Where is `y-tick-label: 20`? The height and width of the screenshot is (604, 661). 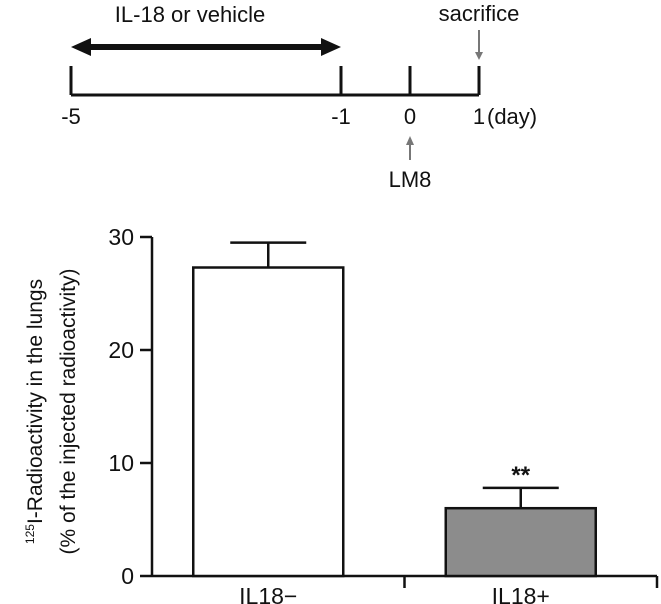
y-tick-label: 20 is located at coordinates (121, 350).